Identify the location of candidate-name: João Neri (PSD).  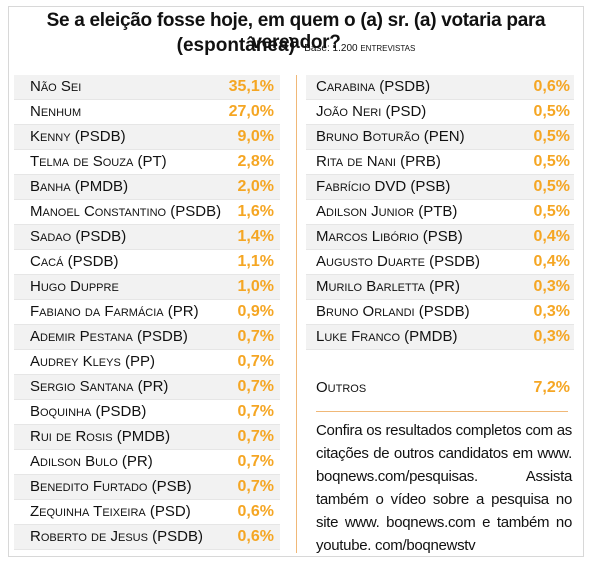
(371, 111).